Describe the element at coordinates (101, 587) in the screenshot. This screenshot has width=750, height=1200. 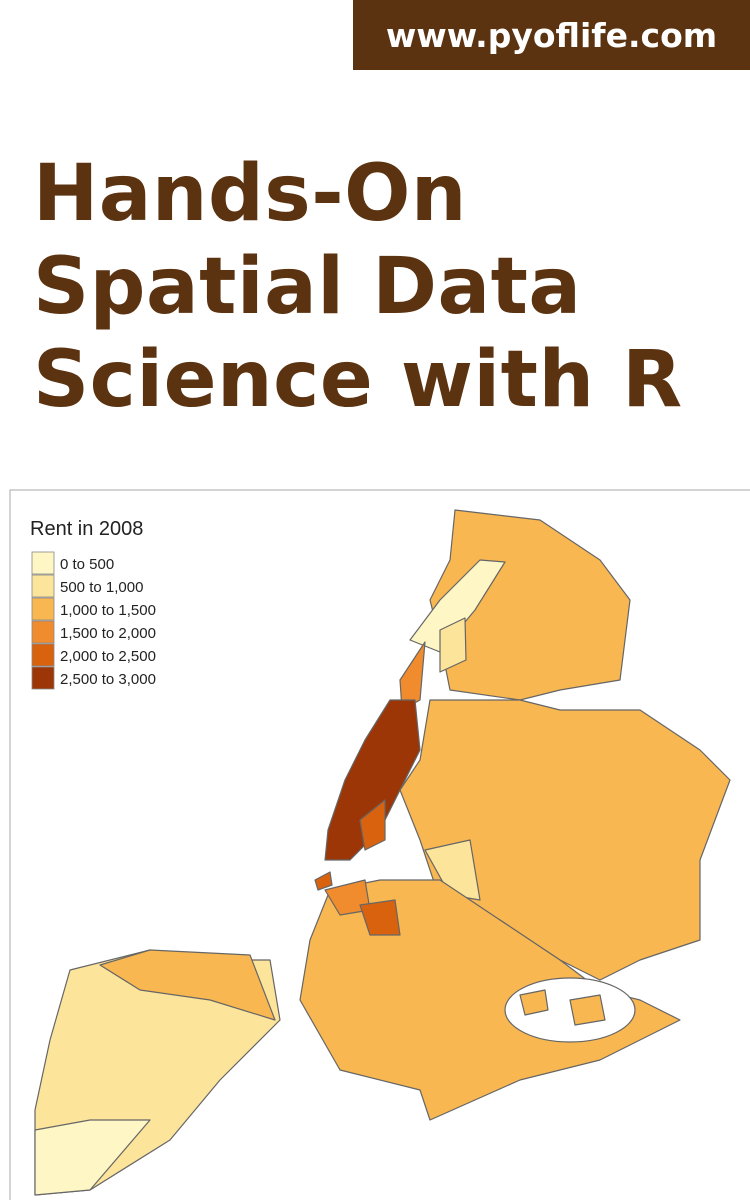
I see `legend-label: 500 to 1,000` at that location.